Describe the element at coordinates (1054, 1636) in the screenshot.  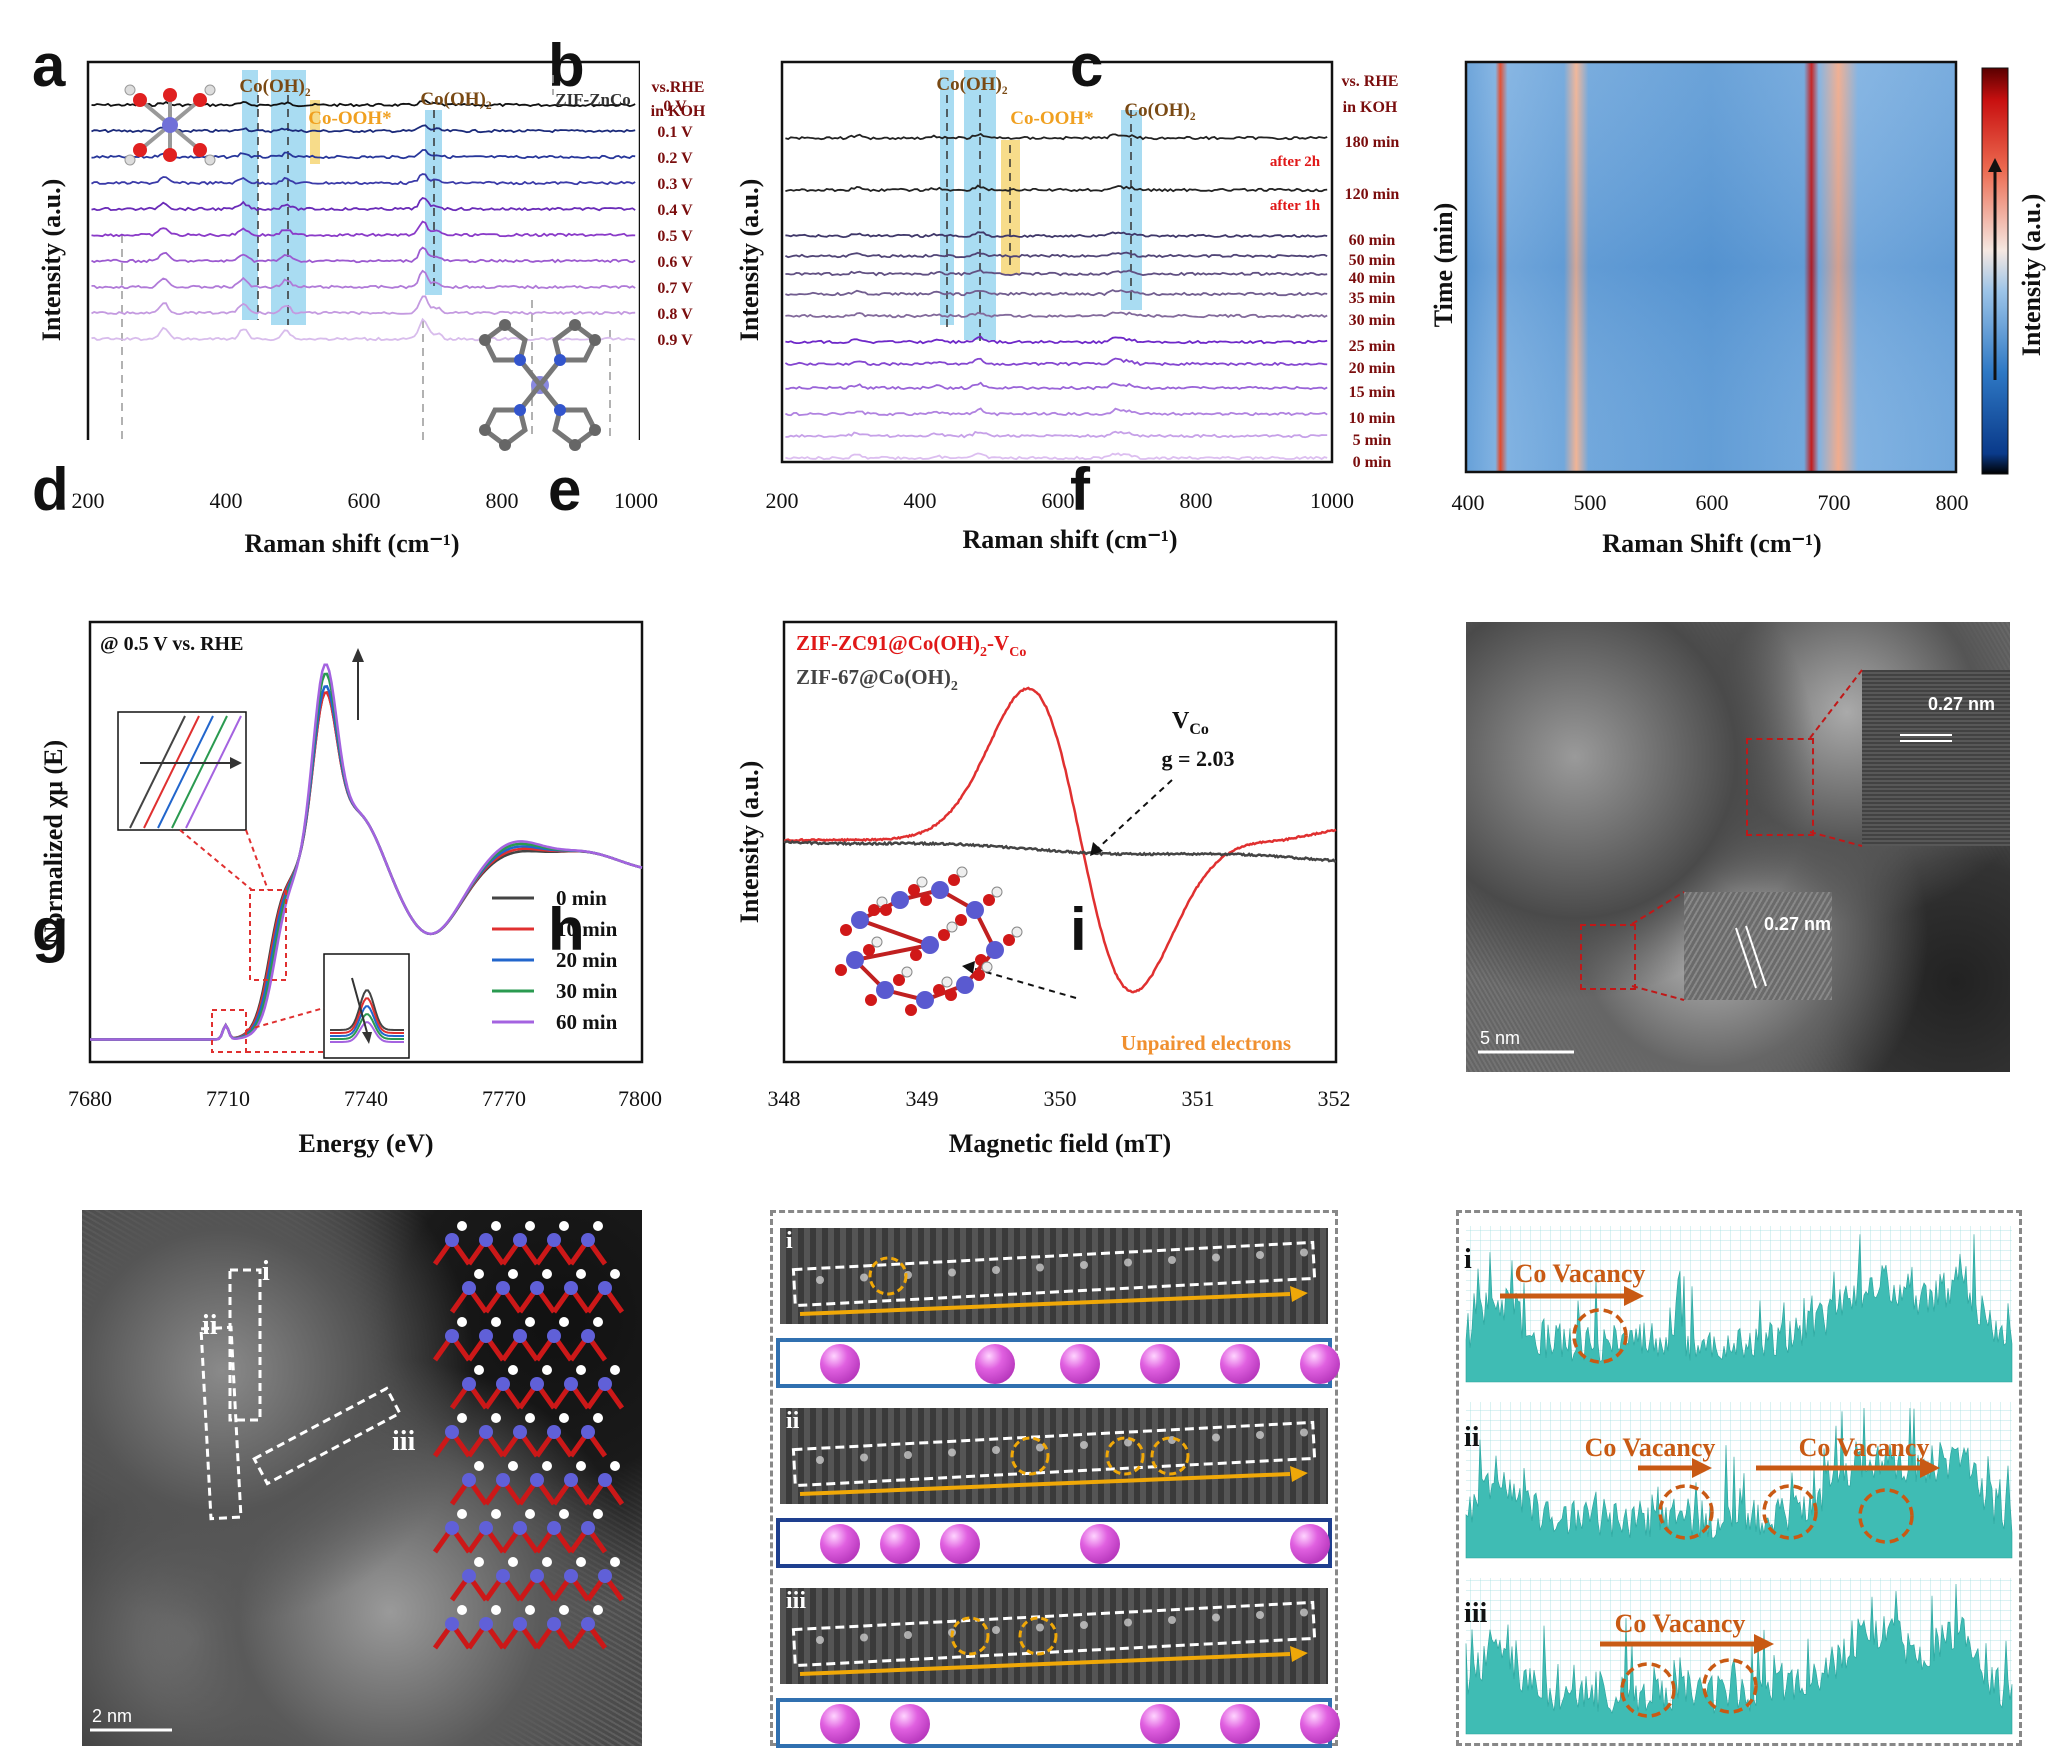
I see `stem-strip: iii` at that location.